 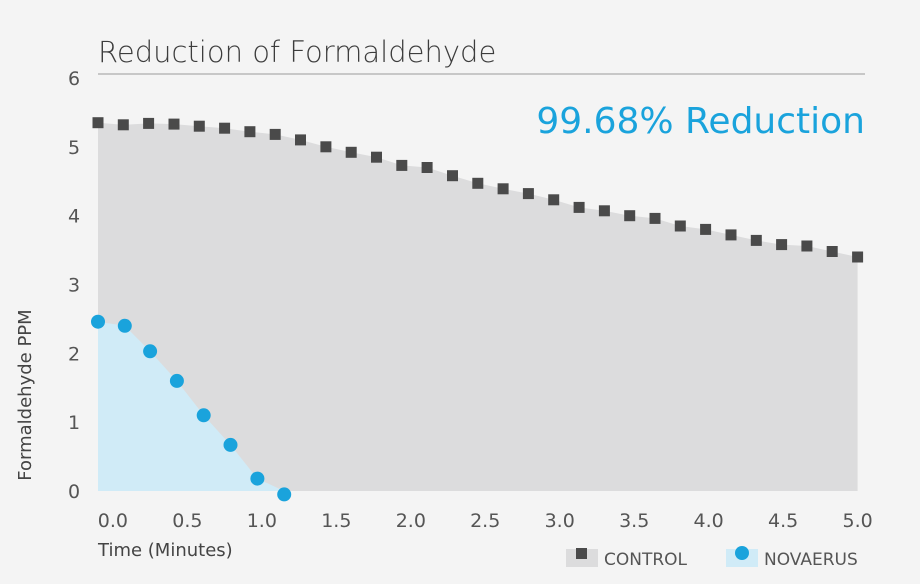 I want to click on x-tick-label: 4.5, so click(x=783, y=521).